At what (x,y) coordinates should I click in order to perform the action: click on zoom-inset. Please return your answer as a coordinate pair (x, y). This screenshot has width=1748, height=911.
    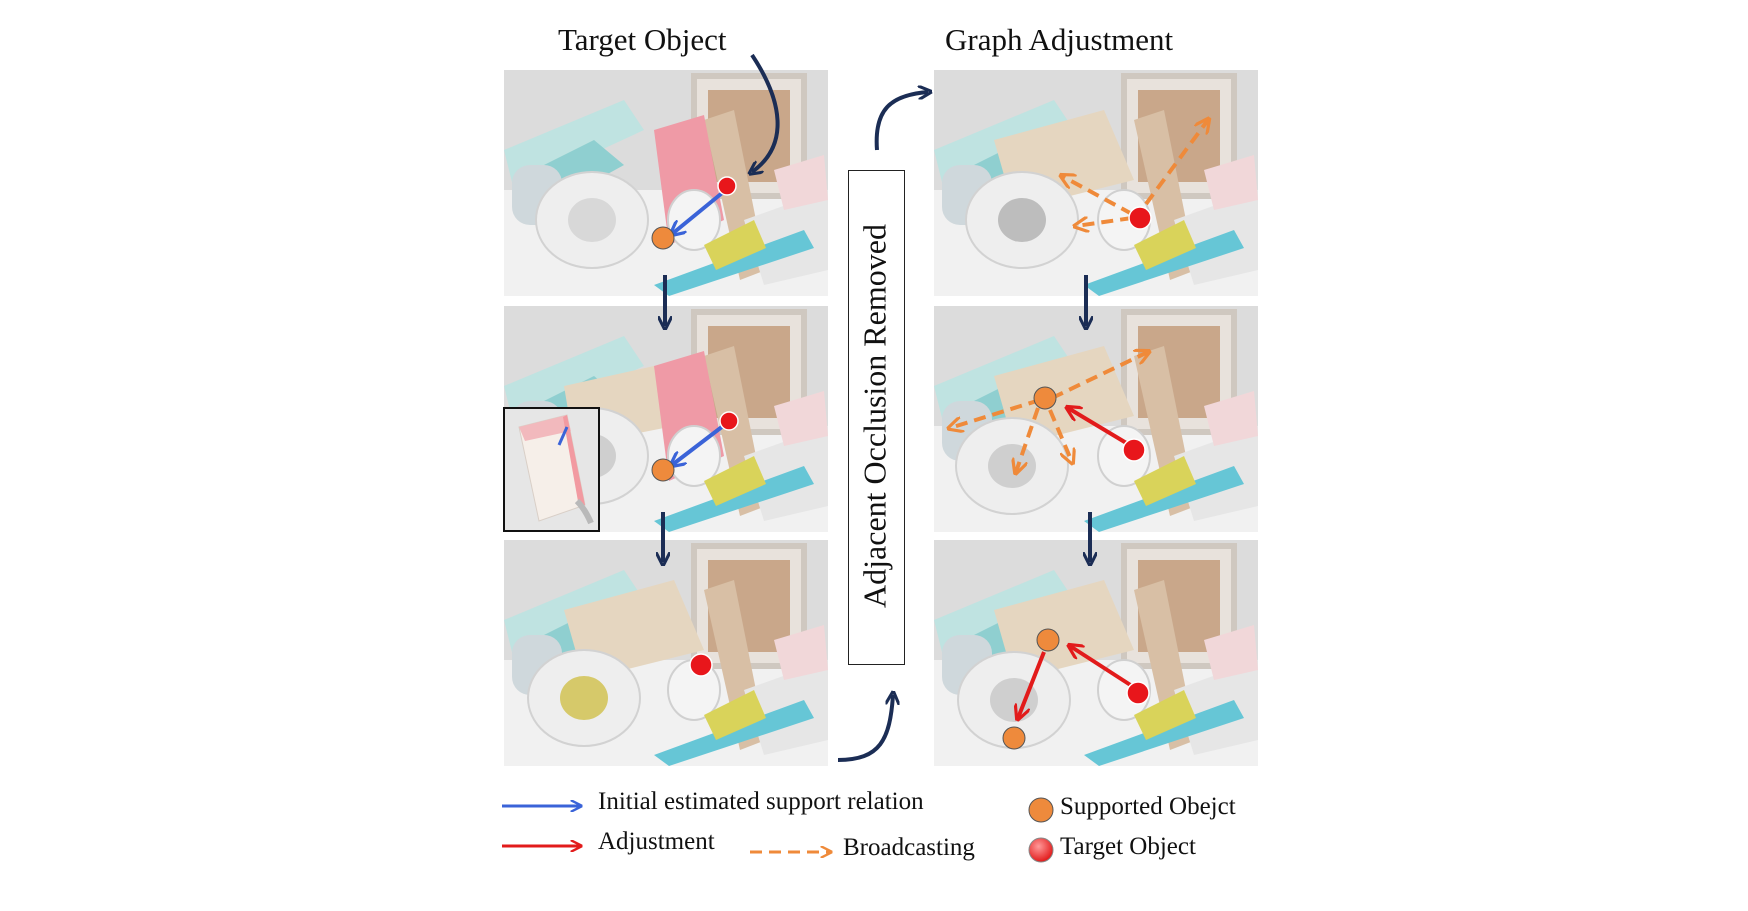
    Looking at the image, I should click on (551, 469).